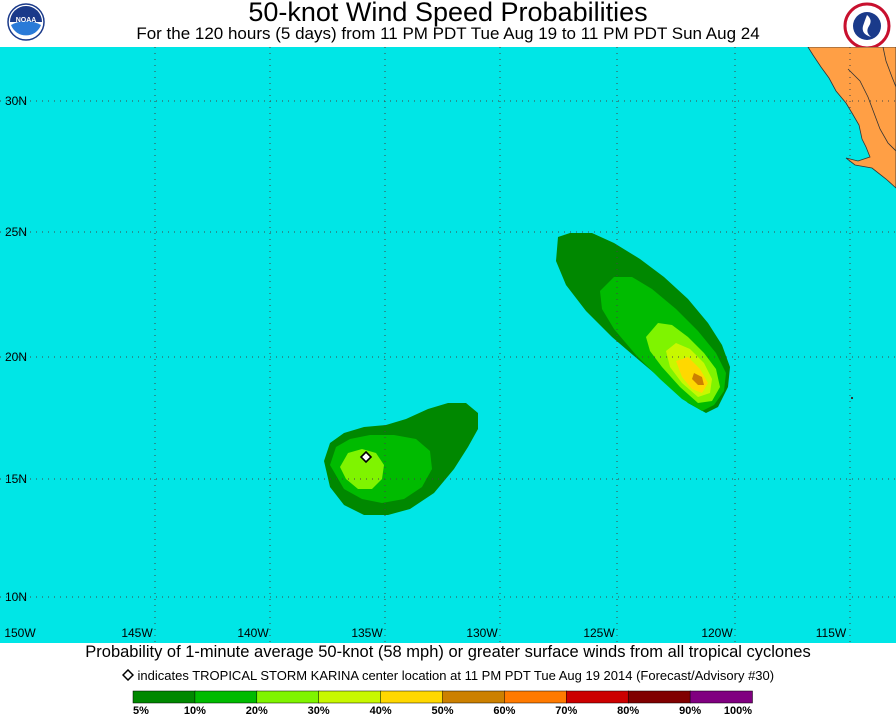  I want to click on lon-label: 150W, so click(20, 633).